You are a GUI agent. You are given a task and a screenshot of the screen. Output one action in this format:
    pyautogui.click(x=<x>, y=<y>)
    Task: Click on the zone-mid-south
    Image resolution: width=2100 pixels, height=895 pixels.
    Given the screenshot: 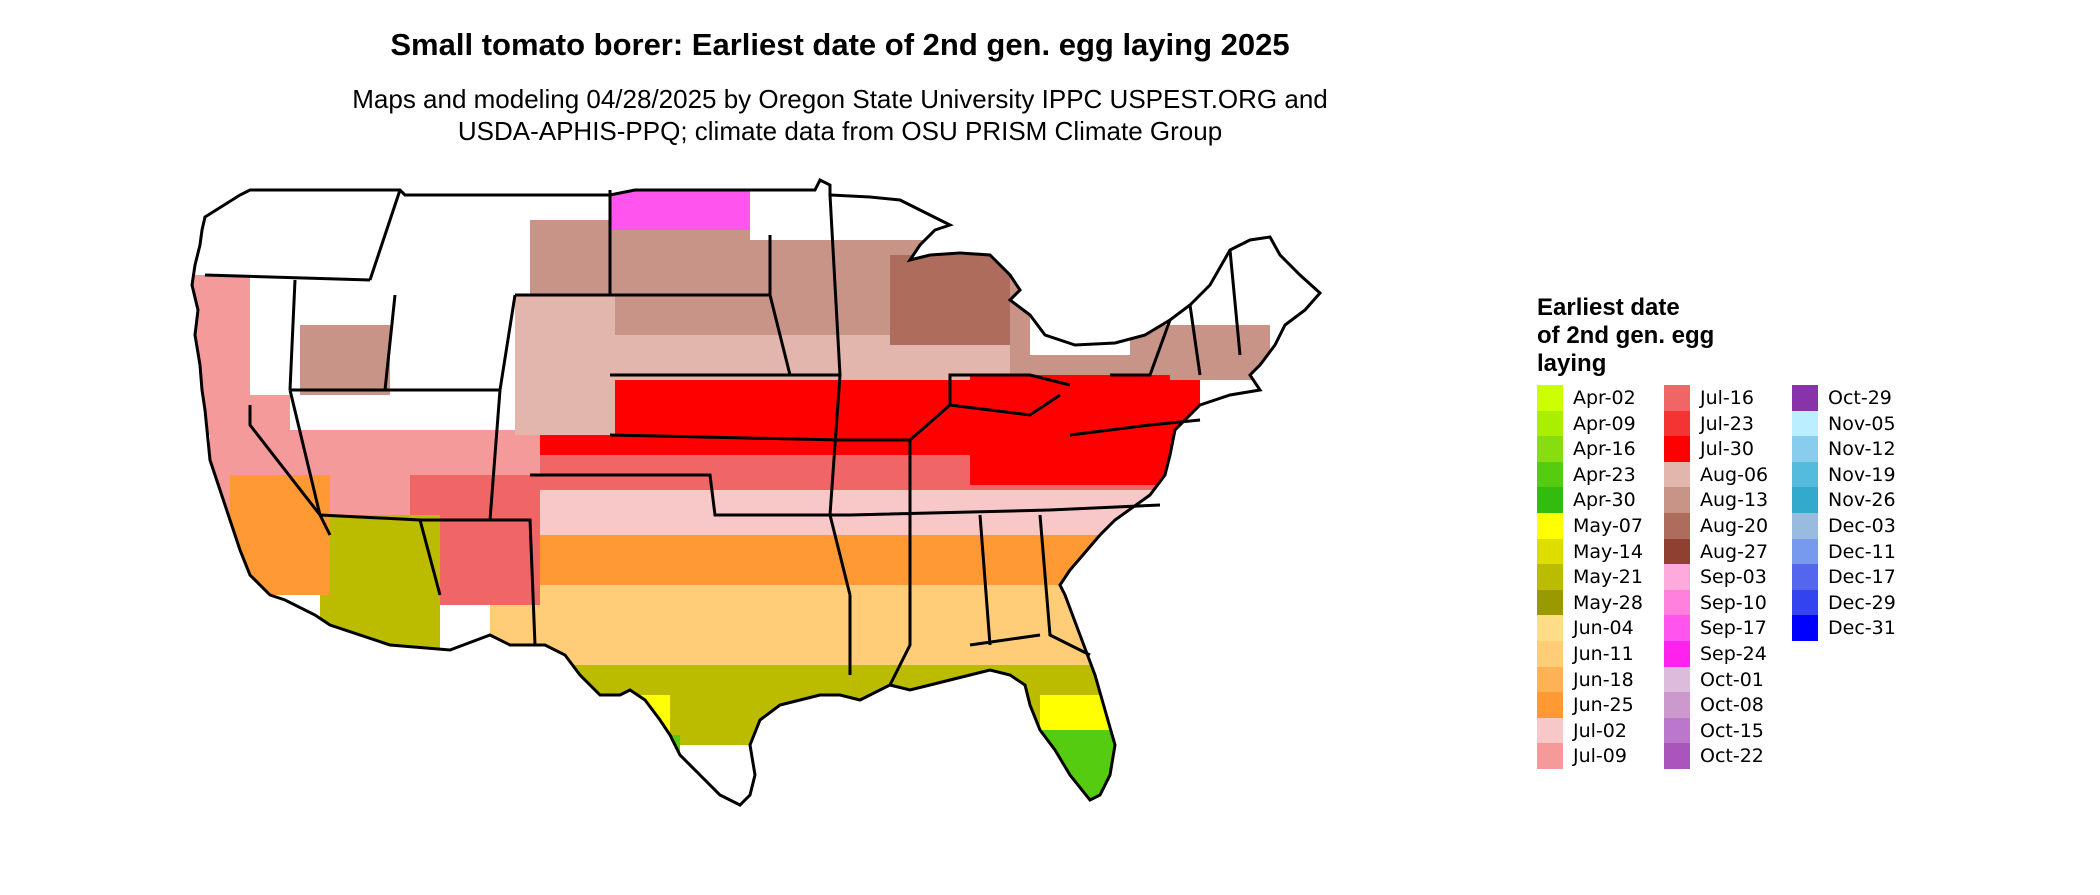 What is the action you would take?
    pyautogui.click(x=860, y=512)
    